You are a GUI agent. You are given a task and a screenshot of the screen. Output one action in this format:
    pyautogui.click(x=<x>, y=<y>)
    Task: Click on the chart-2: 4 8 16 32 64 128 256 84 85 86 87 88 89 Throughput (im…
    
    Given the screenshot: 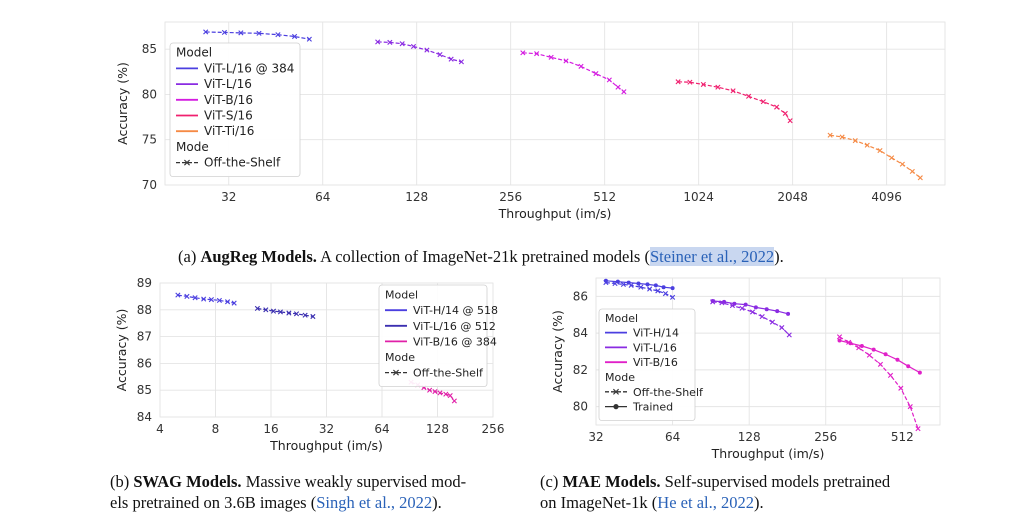 What is the action you would take?
    pyautogui.click(x=309, y=364)
    